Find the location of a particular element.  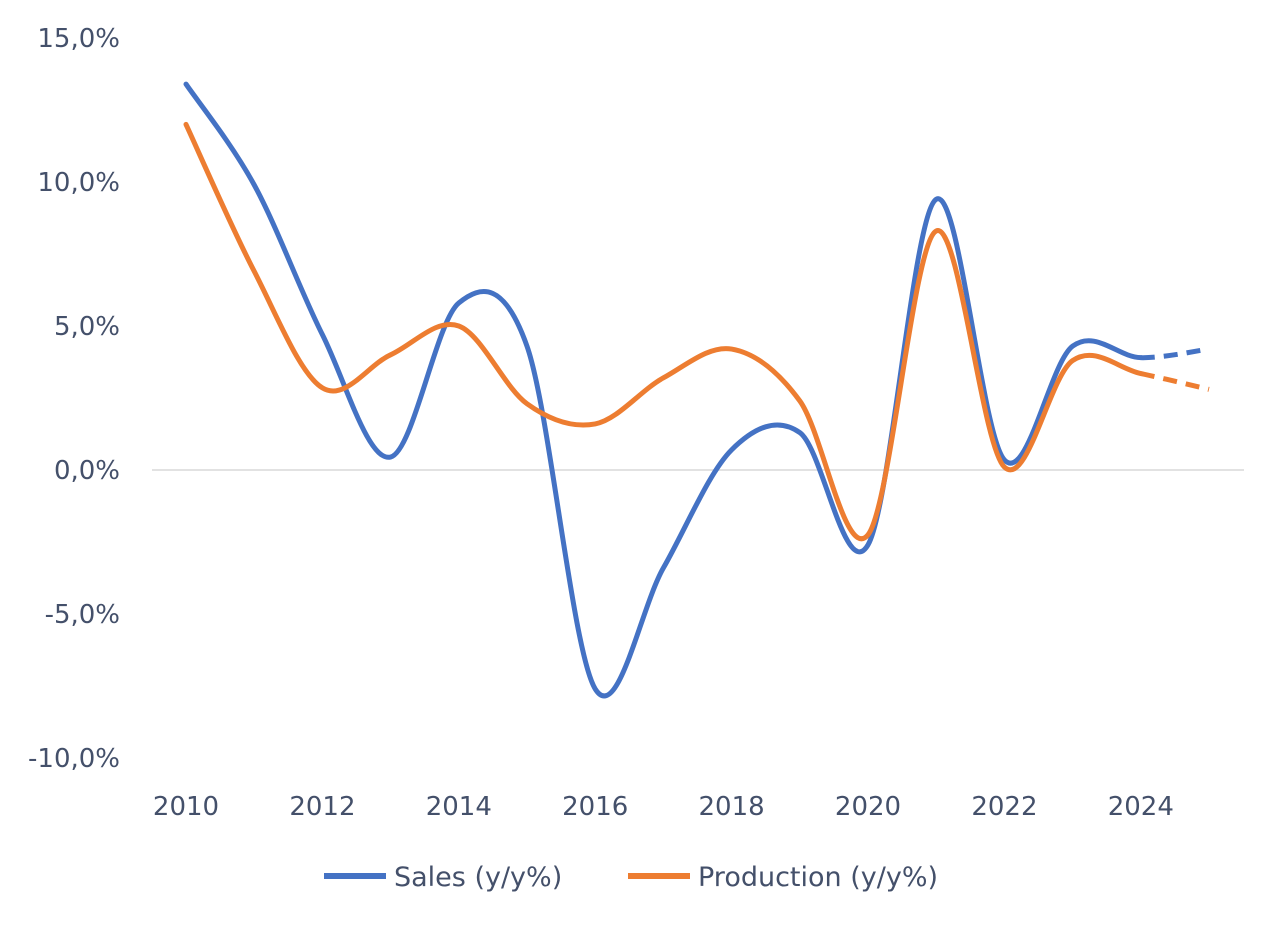

x-tick-label: 2016 is located at coordinates (595, 807).